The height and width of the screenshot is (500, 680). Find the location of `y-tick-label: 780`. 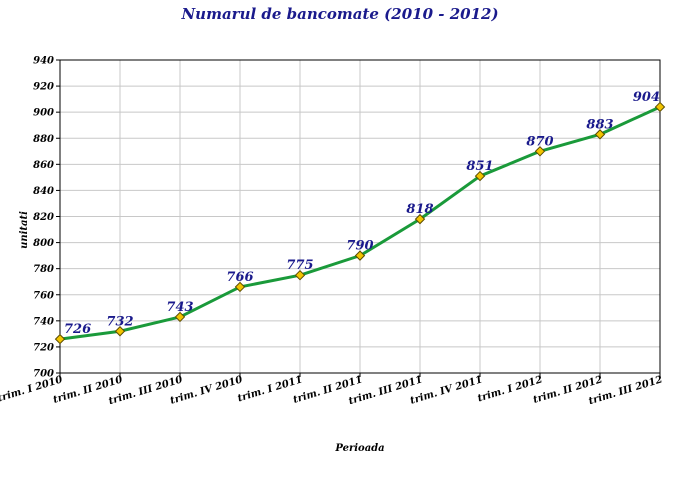

y-tick-label: 780 is located at coordinates (43, 269).